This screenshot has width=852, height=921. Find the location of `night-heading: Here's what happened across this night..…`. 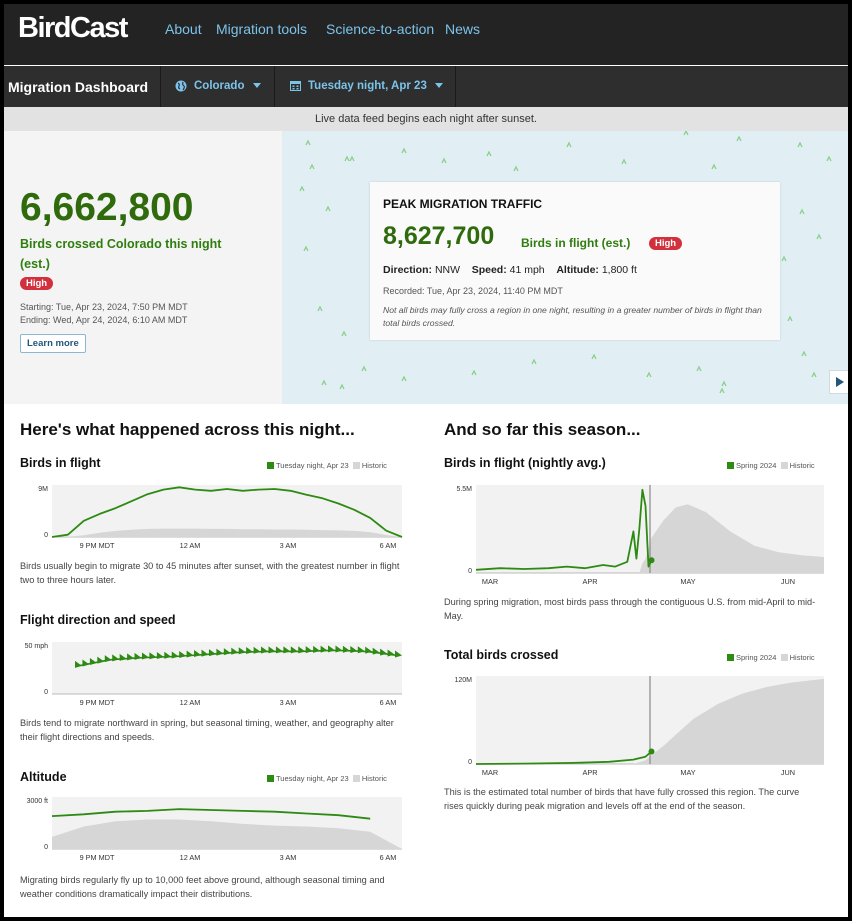

night-heading: Here's what happened across this night..… is located at coordinates (187, 429).